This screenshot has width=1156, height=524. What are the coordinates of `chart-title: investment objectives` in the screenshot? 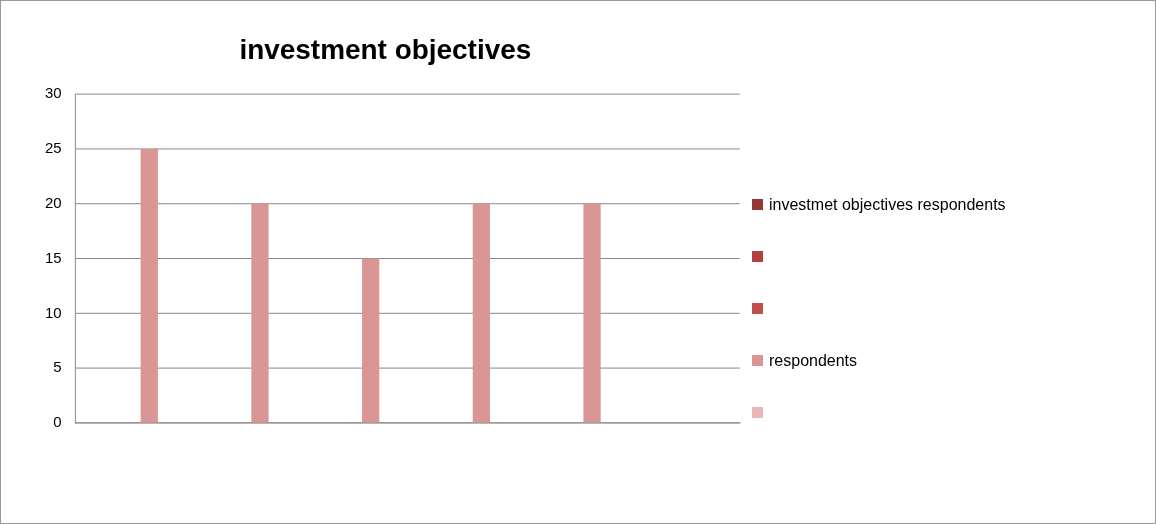 It's located at (385, 50).